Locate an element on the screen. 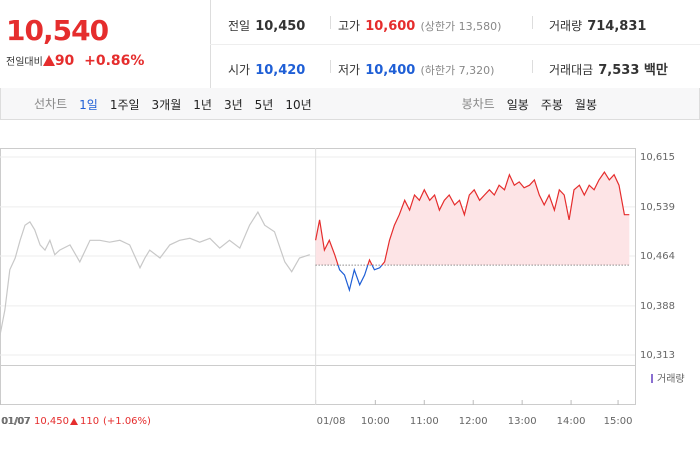  tab: 10년 is located at coordinates (298, 105).